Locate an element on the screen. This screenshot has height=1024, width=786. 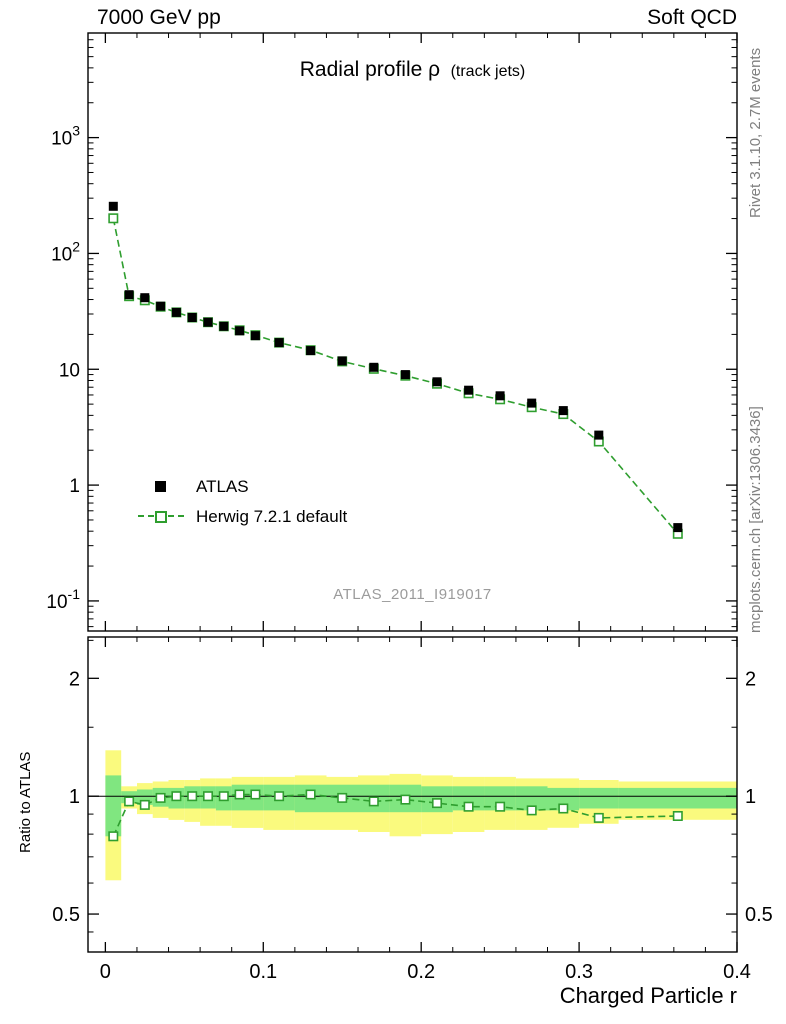
plot-title: Radial profile ρ (track jets) is located at coordinates (412, 70).